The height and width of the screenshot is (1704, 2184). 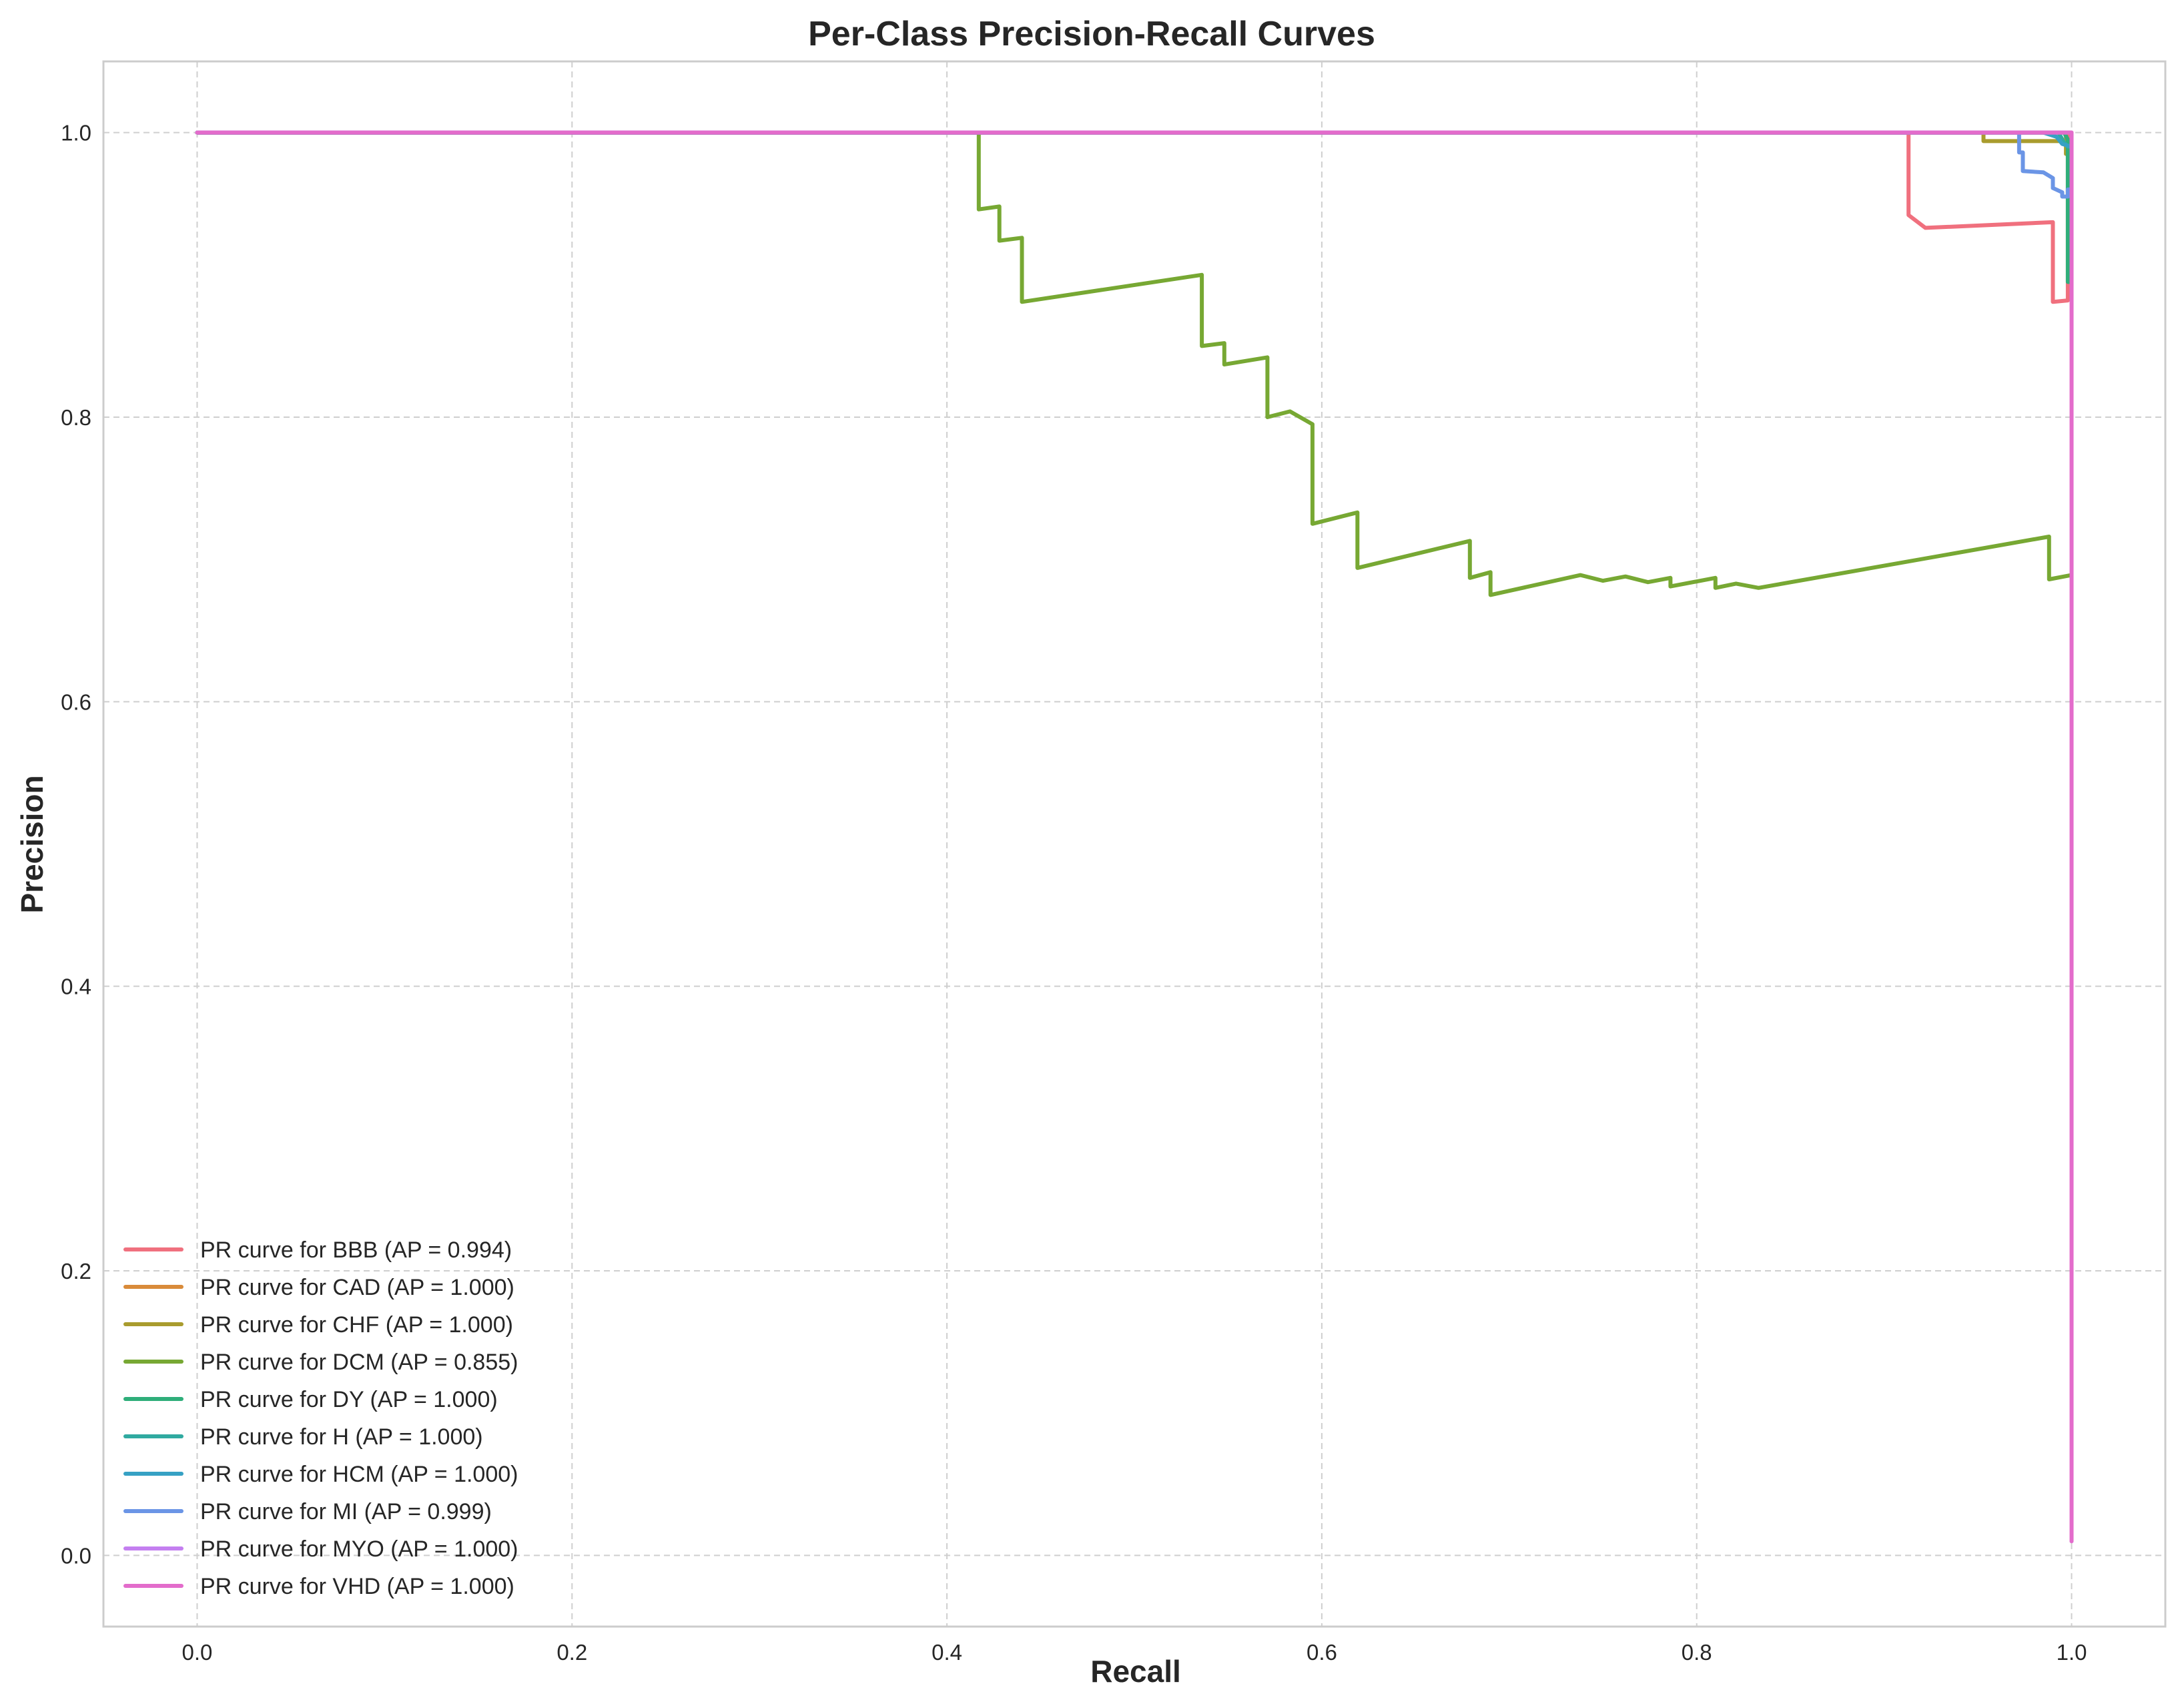 What do you see at coordinates (359, 1362) in the screenshot?
I see `legend-entry-label: PR curve for DCM (AP = 0.855)` at bounding box center [359, 1362].